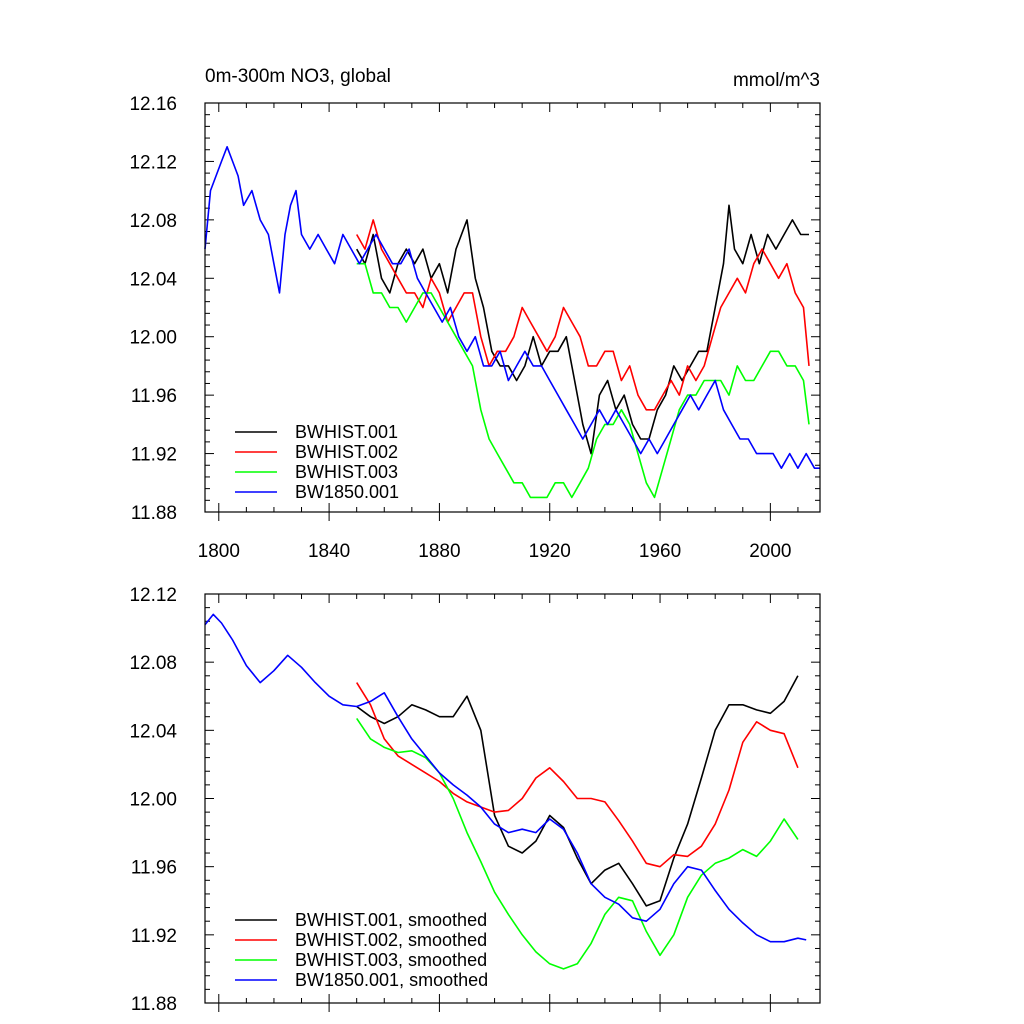 Image resolution: width=1024 pixels, height=1024 pixels. Describe the element at coordinates (770, 551) in the screenshot. I see `x-tick-label: 2000` at that location.